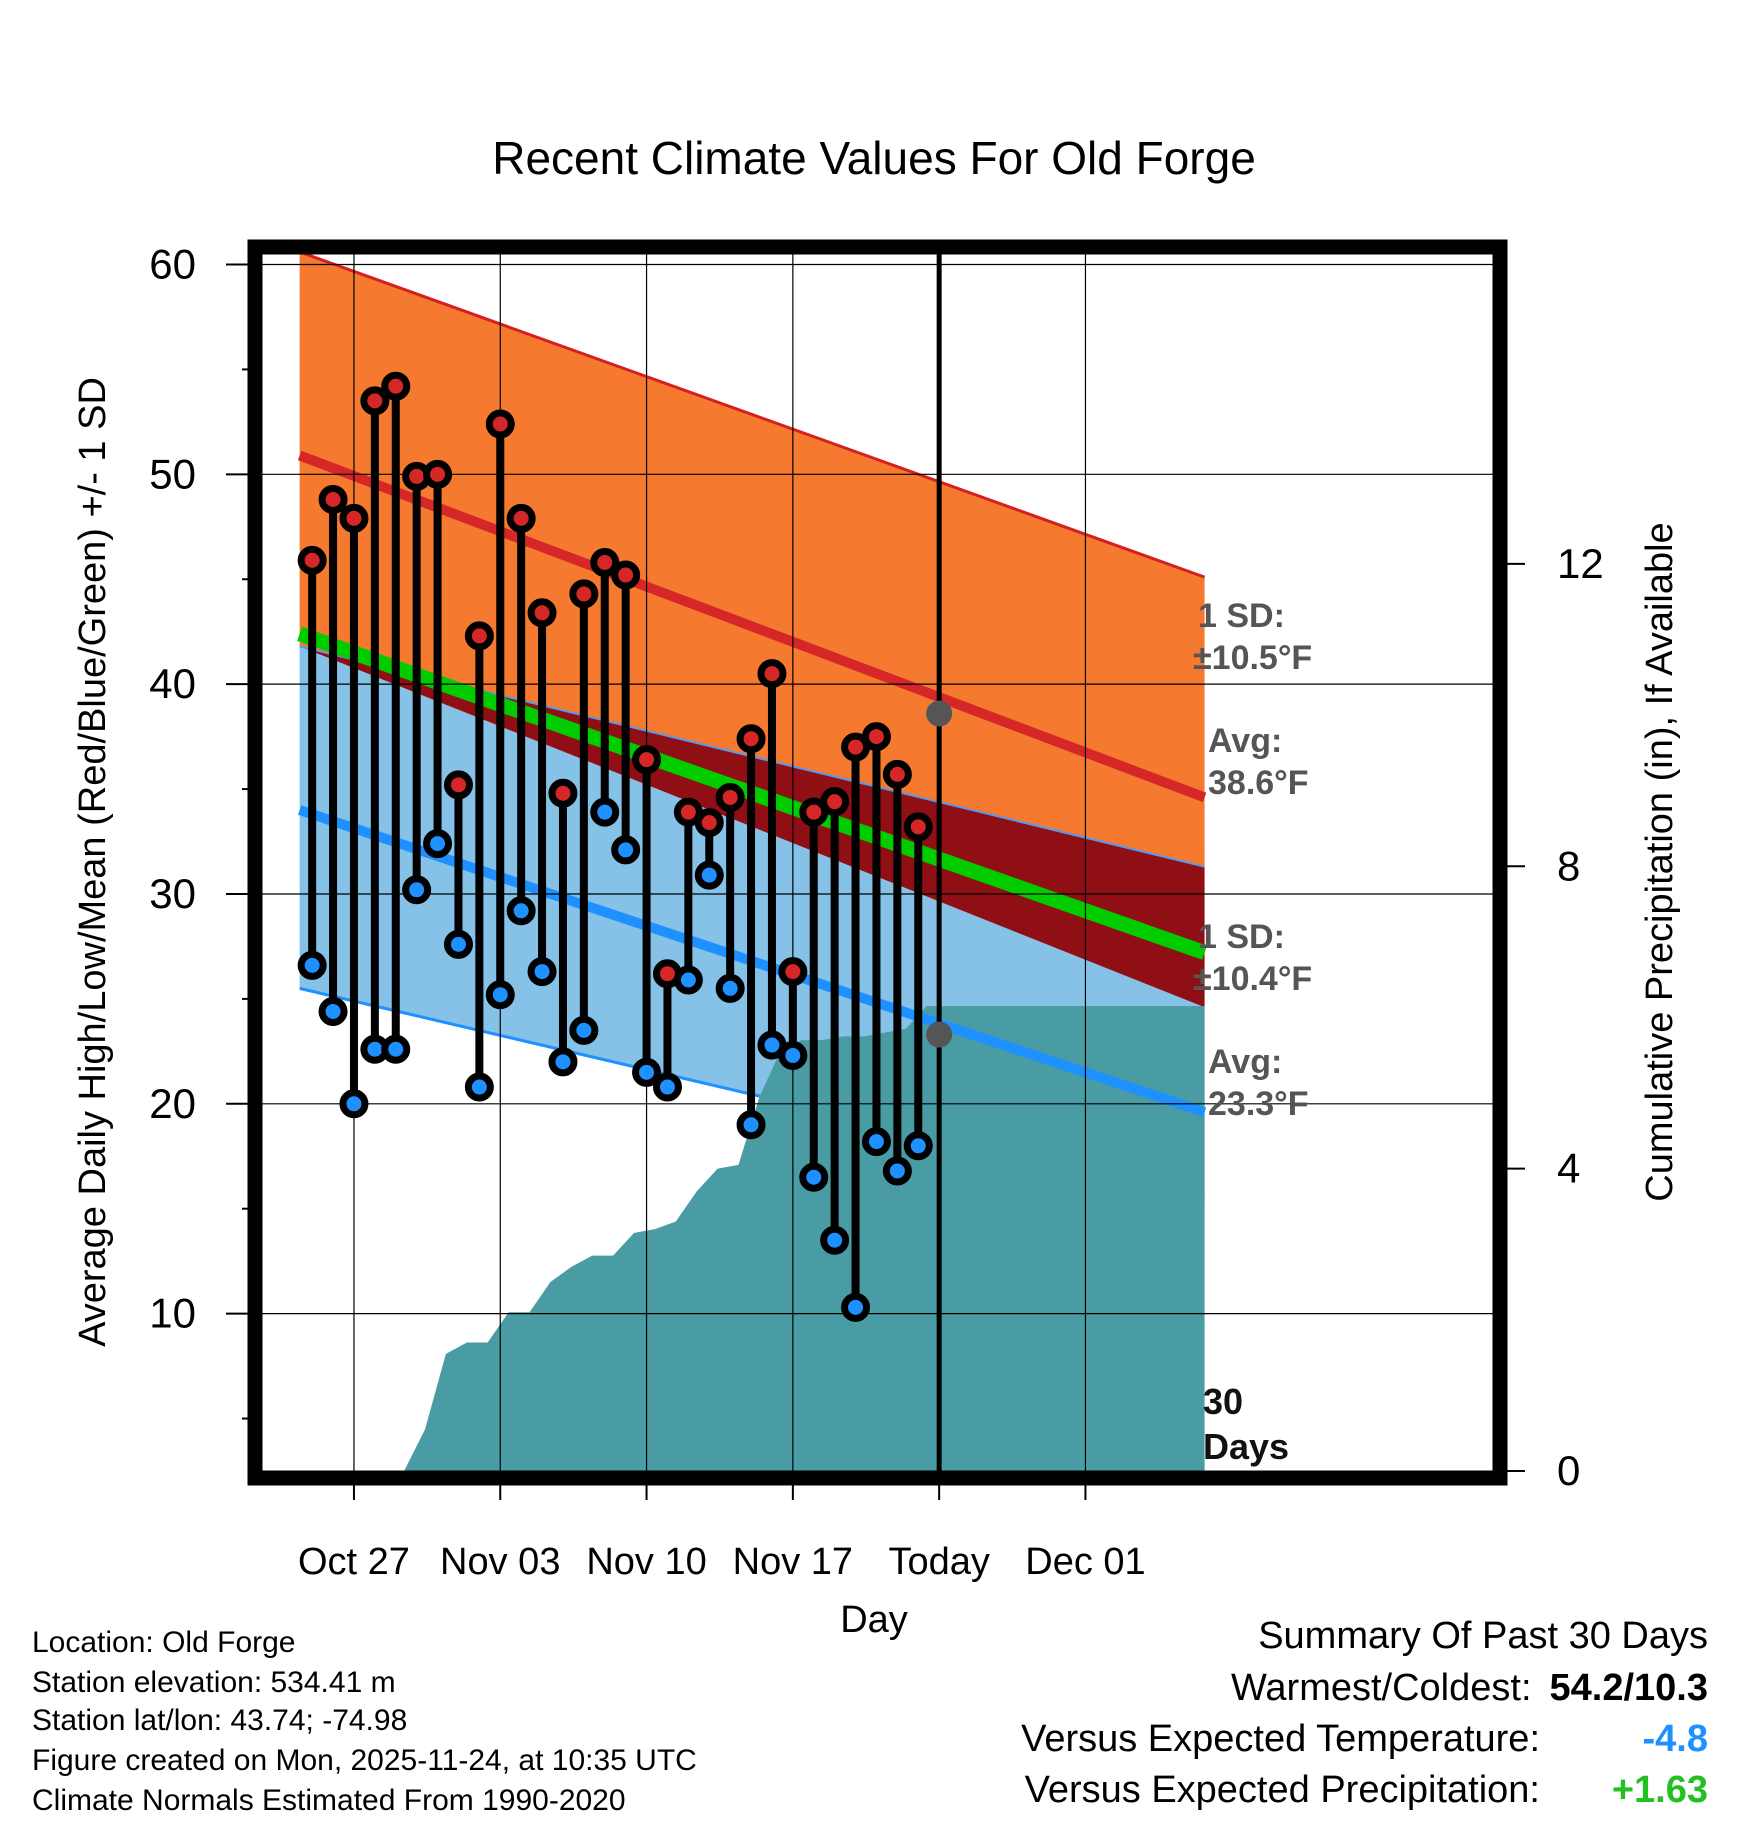 The height and width of the screenshot is (1828, 1748). Describe the element at coordinates (1258, 783) in the screenshot. I see `high-avg-value: 38.6°F` at that location.